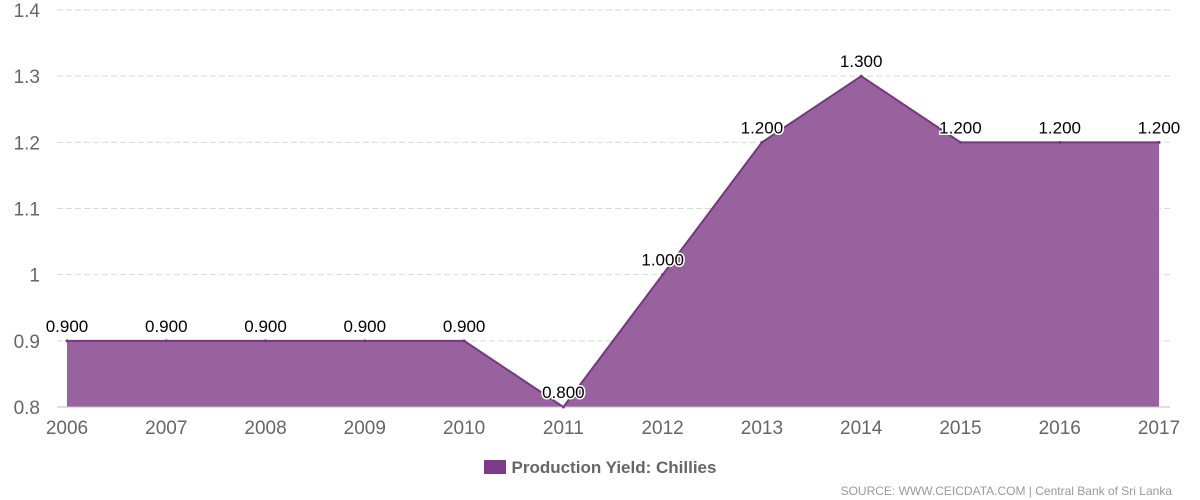 The width and height of the screenshot is (1200, 500). I want to click on x-tick-label: 2010, so click(464, 428).